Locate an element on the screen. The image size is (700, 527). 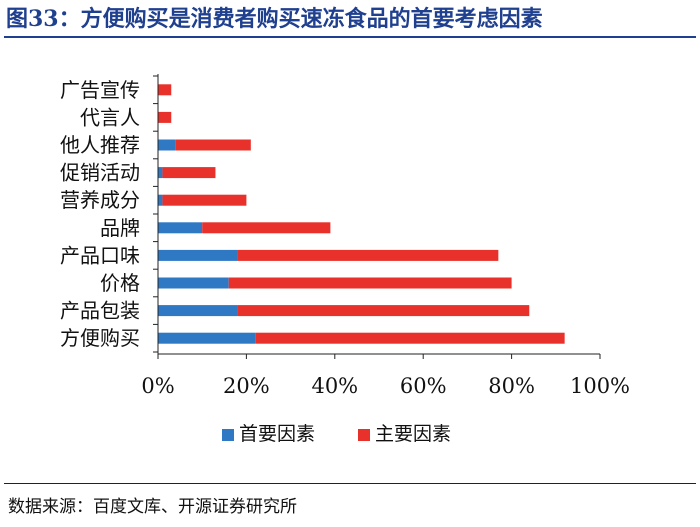
title-rule is located at coordinates (350, 37).